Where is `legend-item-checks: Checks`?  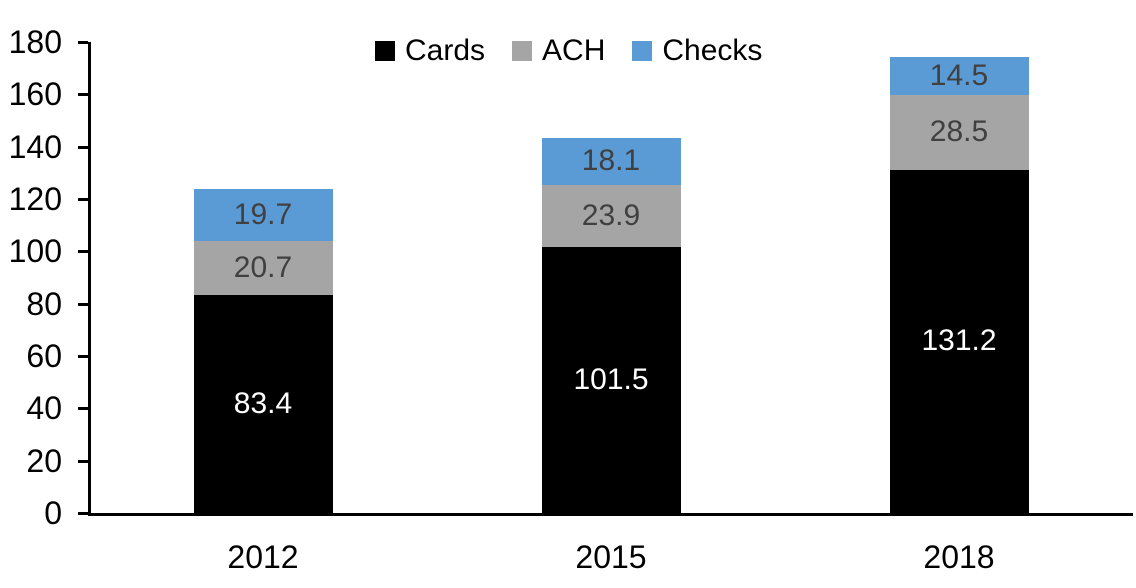
legend-item-checks: Checks is located at coordinates (697, 51).